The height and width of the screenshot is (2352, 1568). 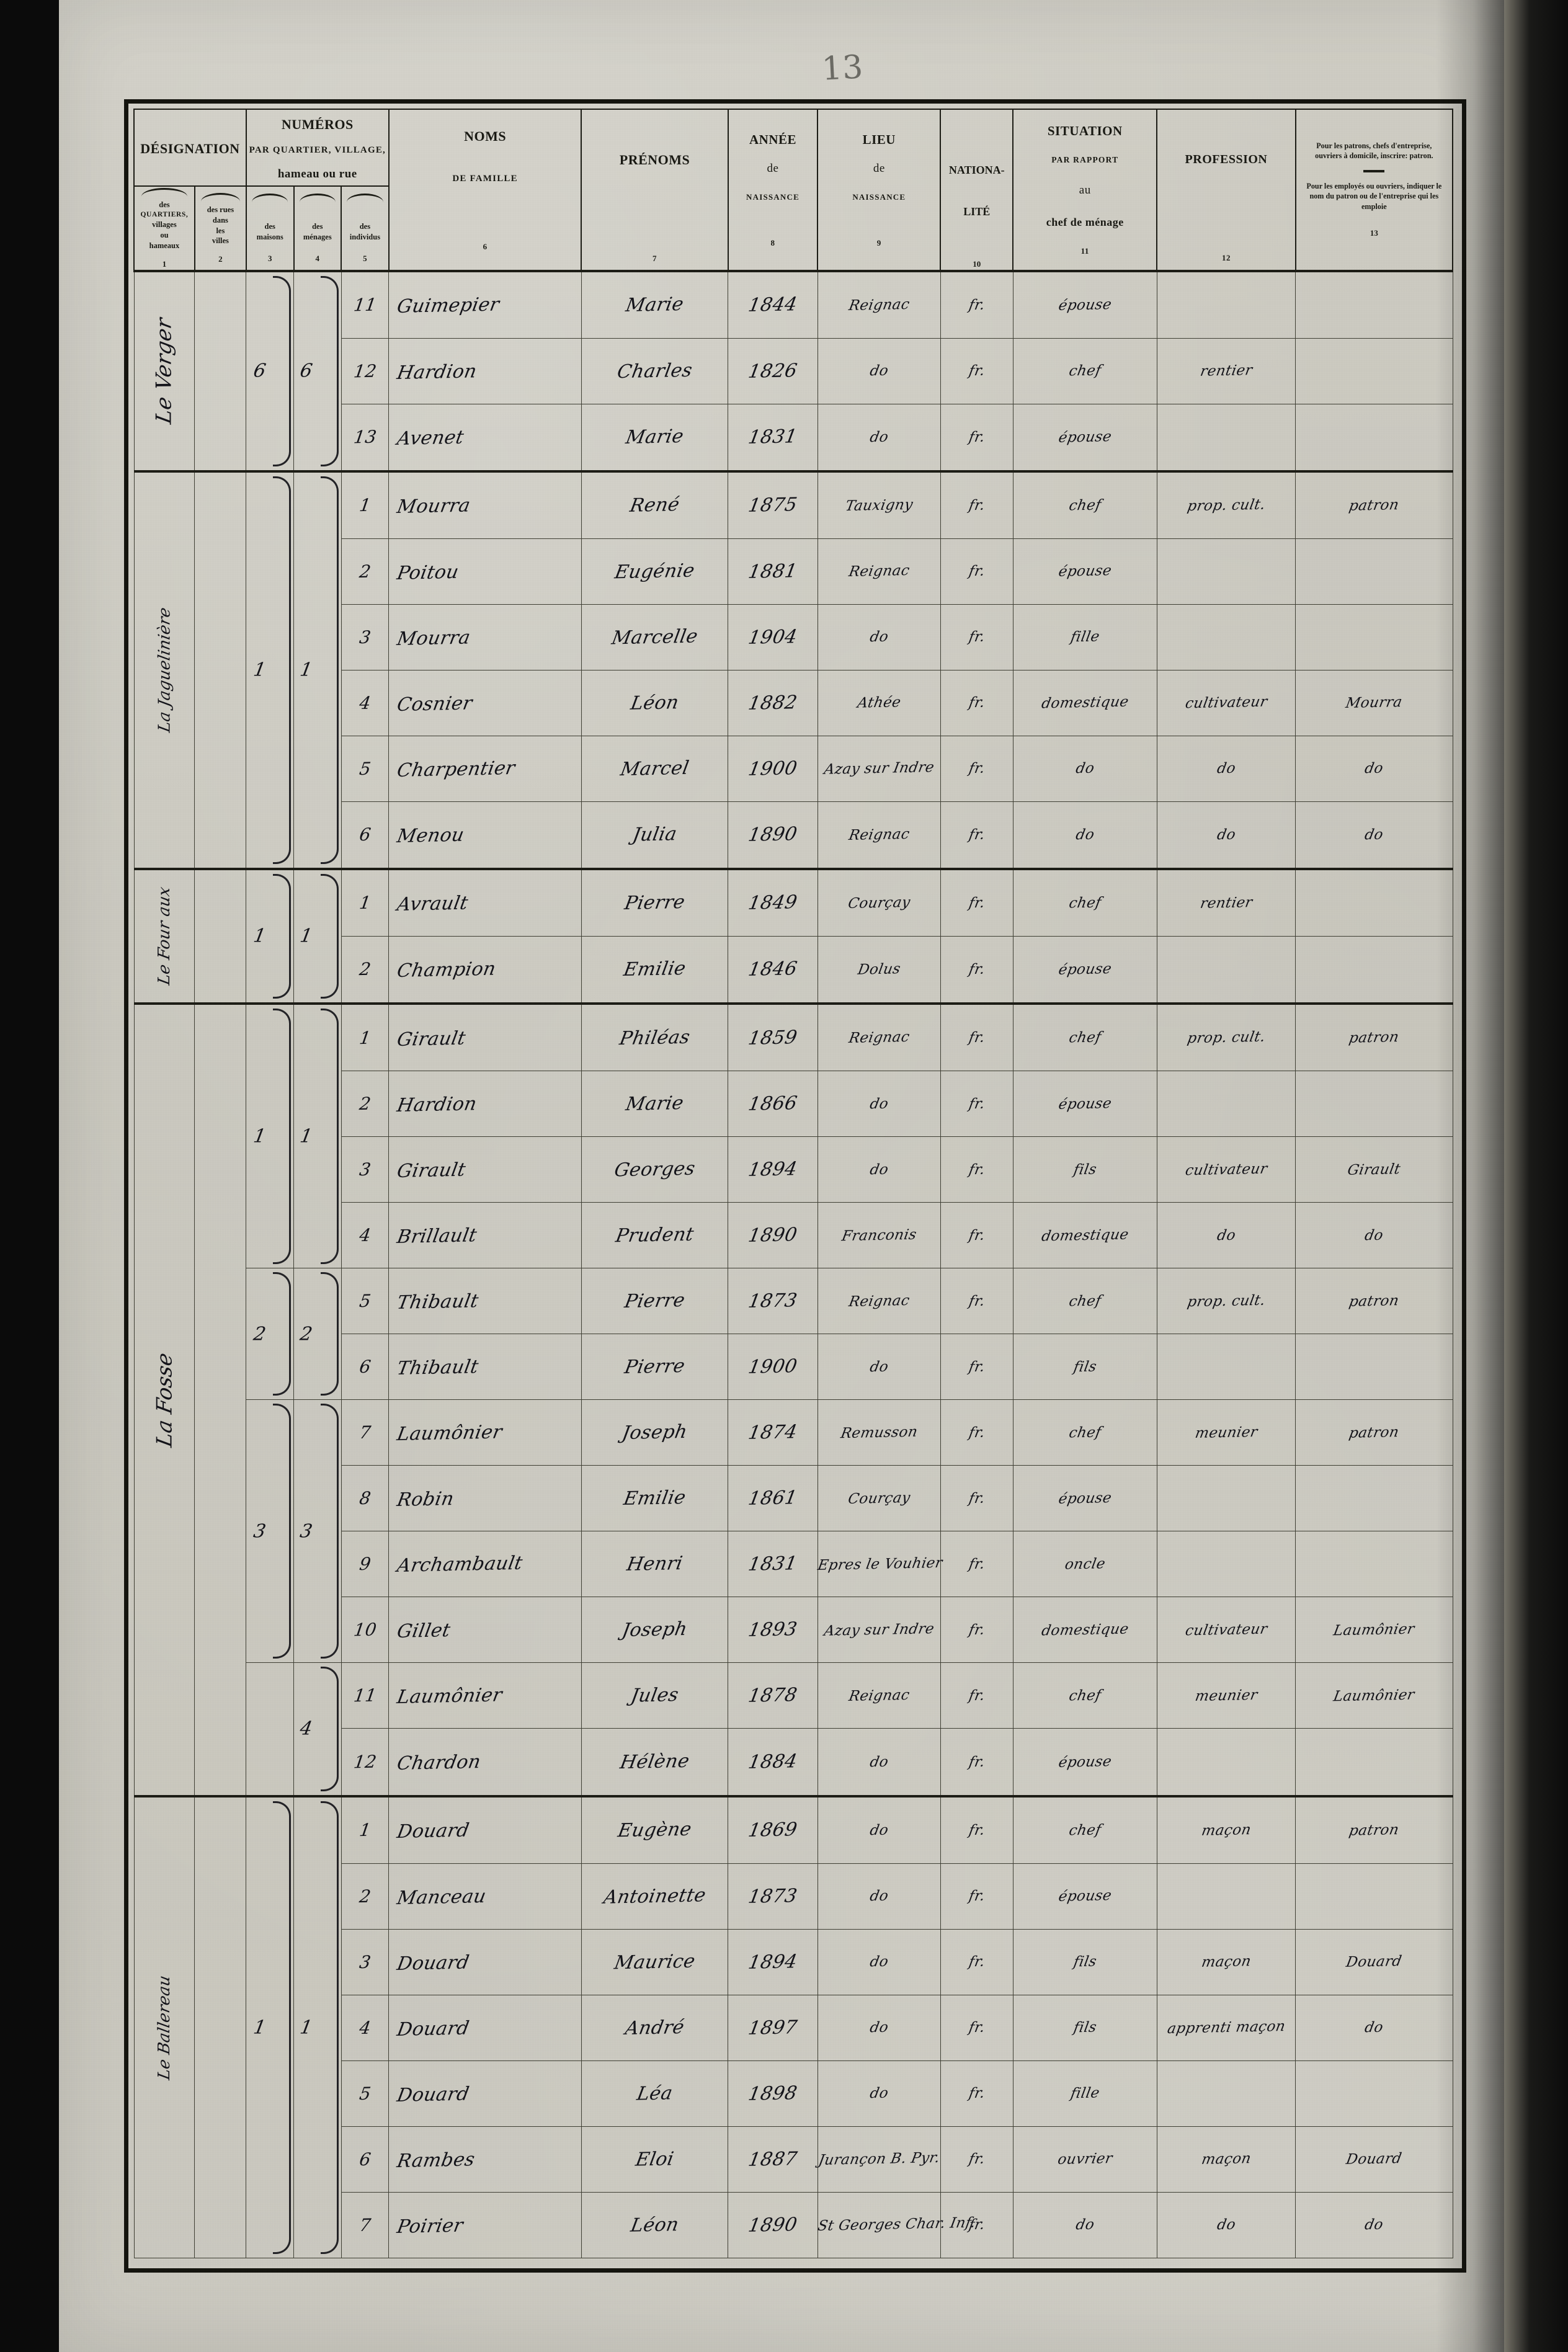 What do you see at coordinates (655, 1896) in the screenshot?
I see `cell-prenom-text: Antoinette` at bounding box center [655, 1896].